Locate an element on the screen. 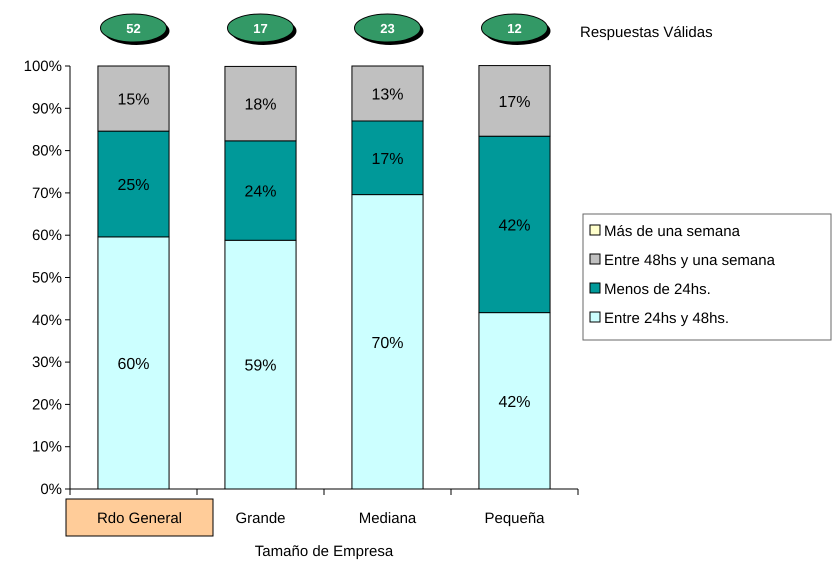  x-tick-label: Grande is located at coordinates (260, 518).